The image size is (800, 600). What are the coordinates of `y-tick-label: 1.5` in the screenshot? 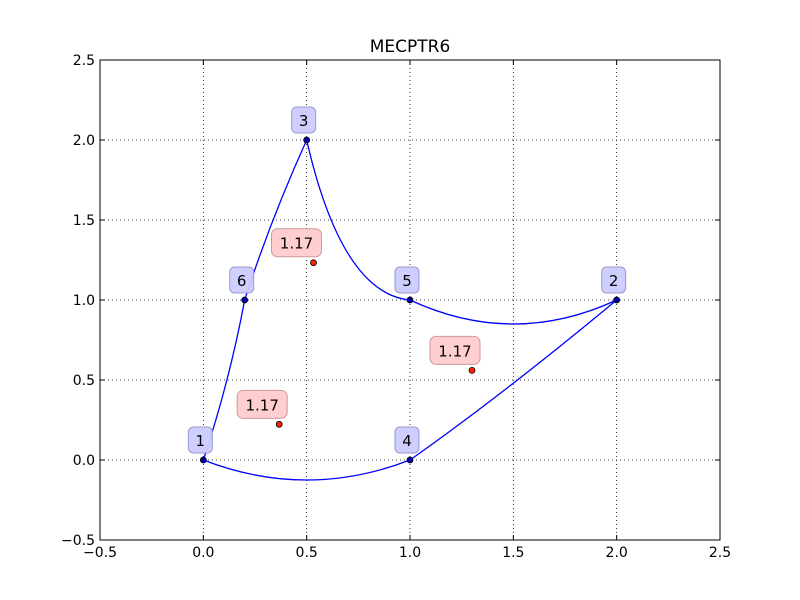 It's located at (84, 221).